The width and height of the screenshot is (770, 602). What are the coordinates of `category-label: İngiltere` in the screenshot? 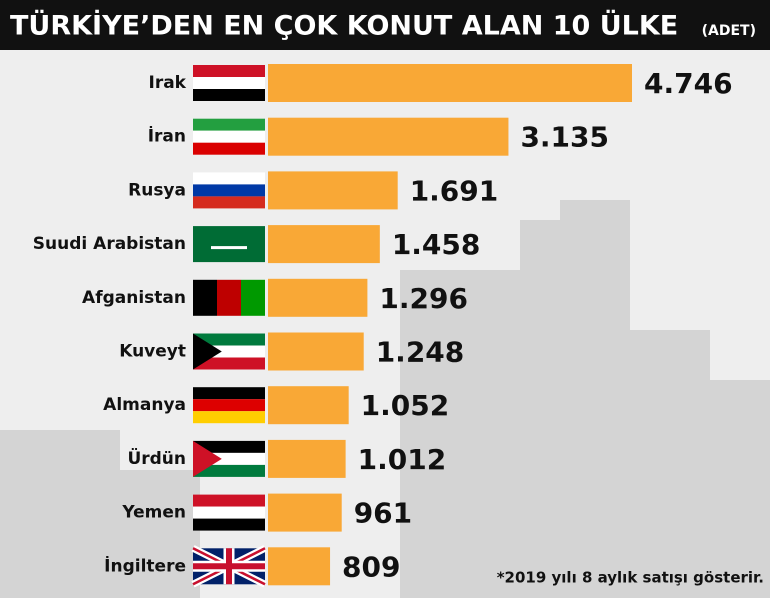 It's located at (145, 565).